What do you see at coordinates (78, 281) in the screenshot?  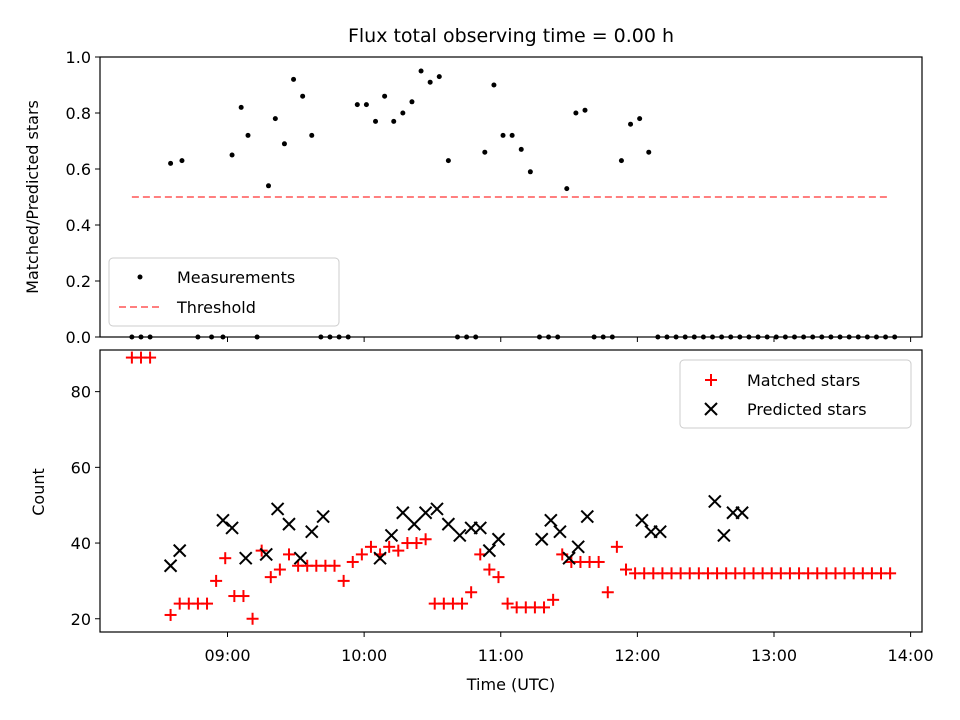 I see `top-y-tick-label: 0.2` at bounding box center [78, 281].